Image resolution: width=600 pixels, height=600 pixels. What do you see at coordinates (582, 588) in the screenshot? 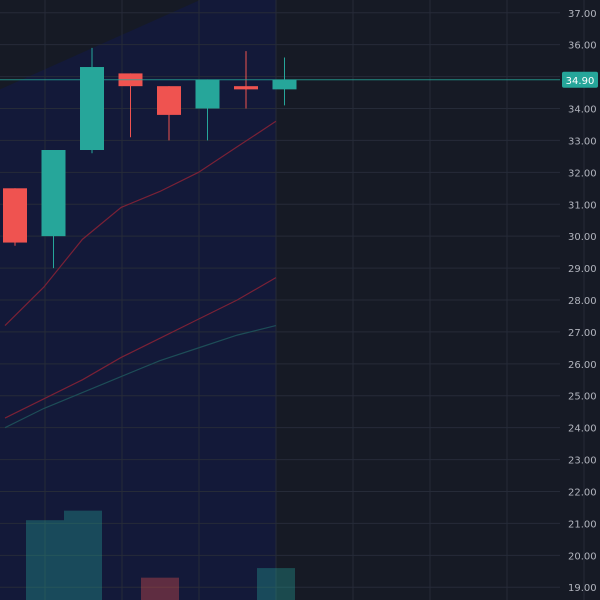
I see `y-axis-tick-label: 19.00` at bounding box center [582, 588].